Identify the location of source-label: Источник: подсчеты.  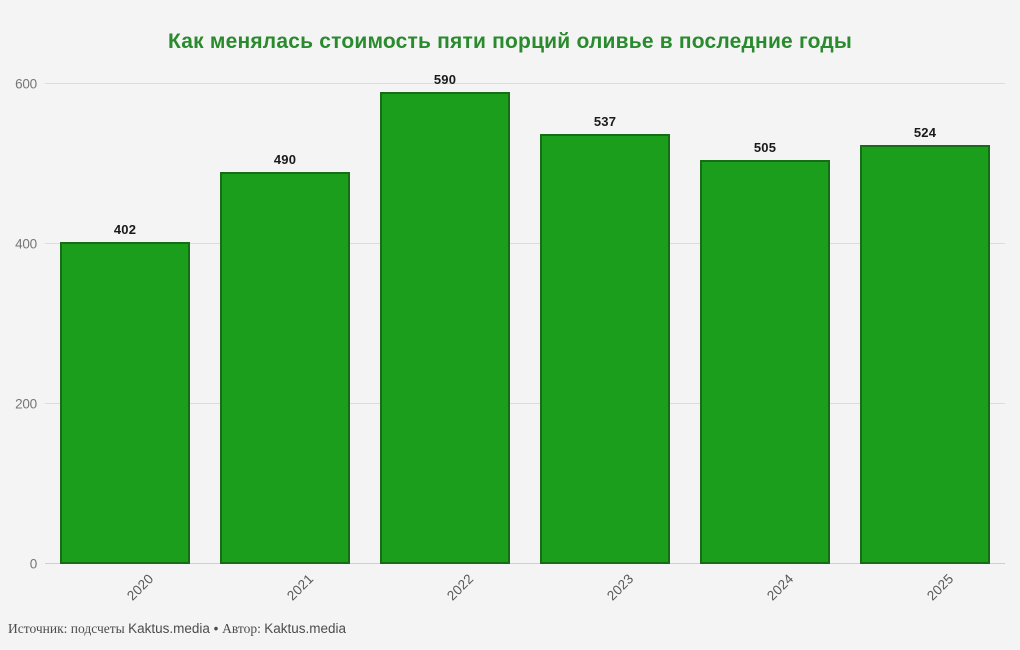
(68, 628).